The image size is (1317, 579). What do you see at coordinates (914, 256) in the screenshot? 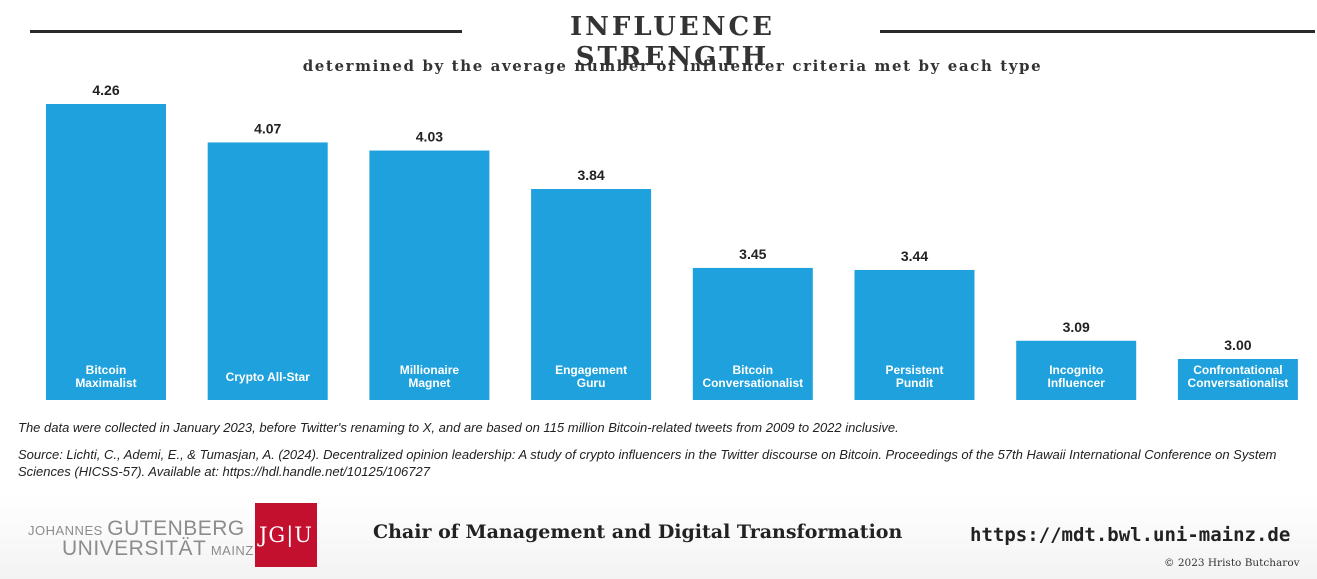
I see `bar-value-label: 3.44` at bounding box center [914, 256].